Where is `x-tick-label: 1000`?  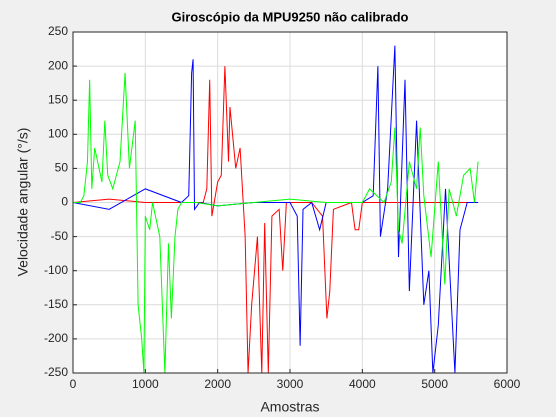 x-tick-label: 1000 is located at coordinates (145, 384).